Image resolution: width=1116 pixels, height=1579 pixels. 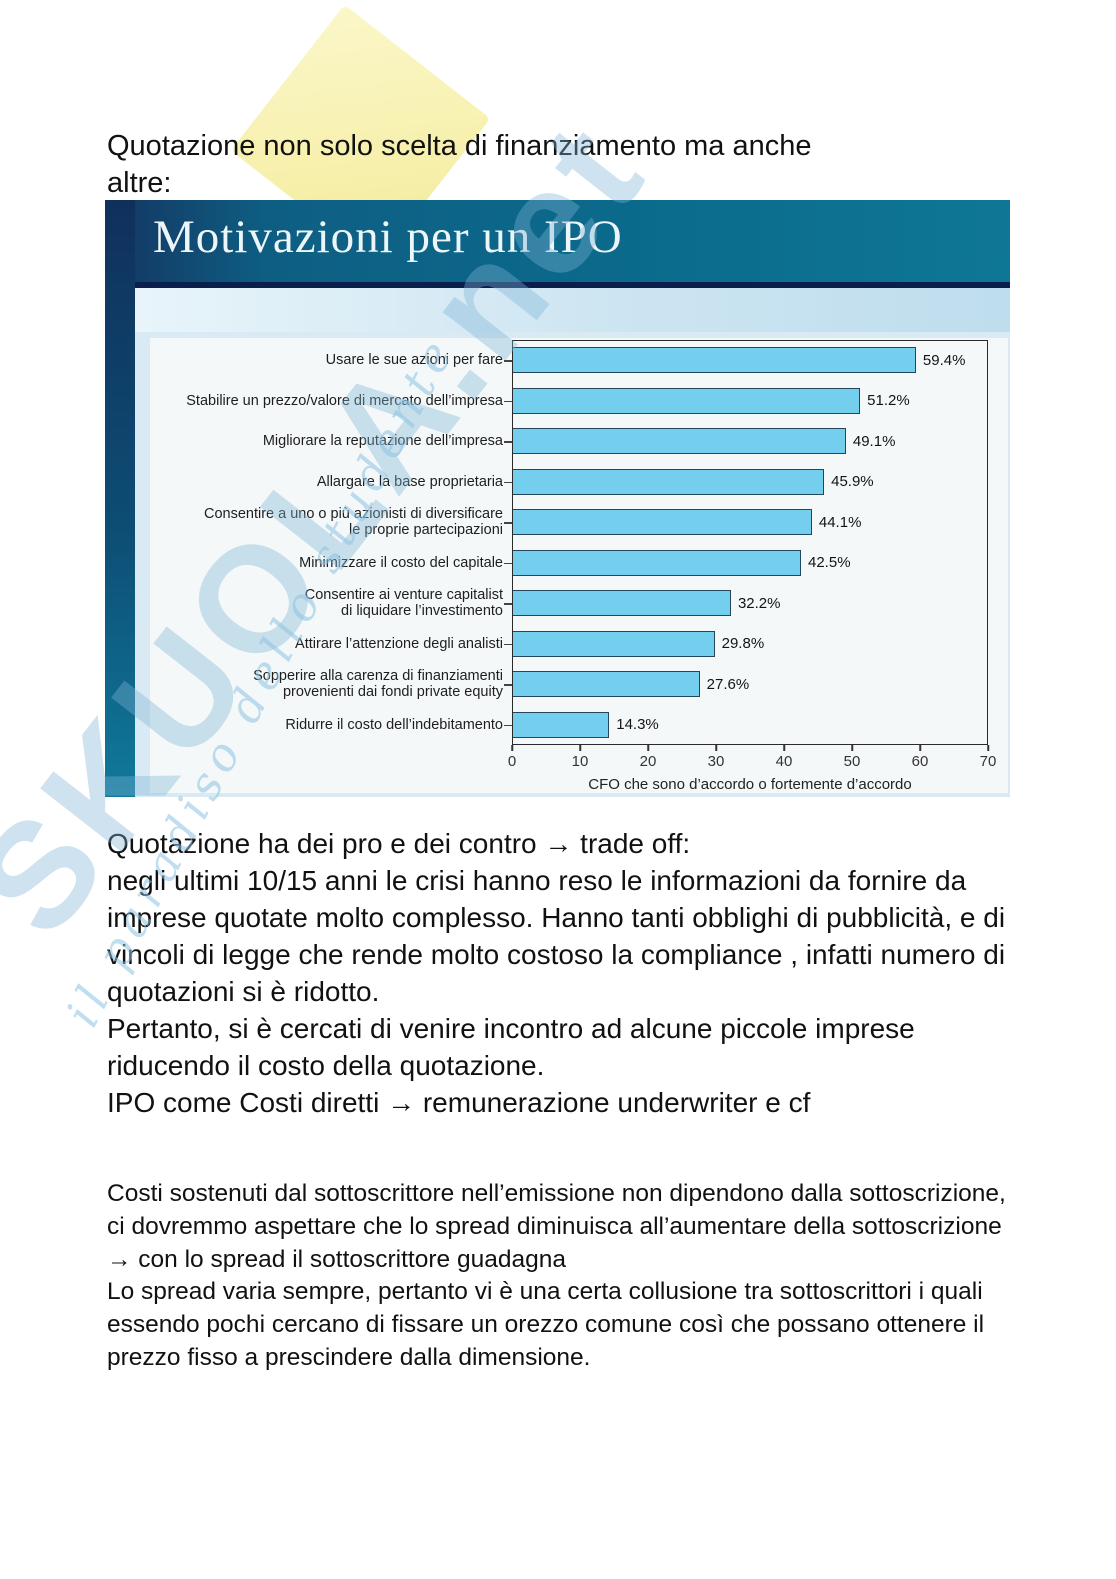 I want to click on x-axis: 0 10 20 30 40 50 60 70, so click(x=752, y=759).